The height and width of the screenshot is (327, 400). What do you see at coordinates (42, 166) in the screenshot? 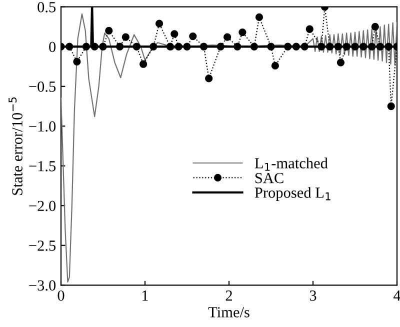
I see `y-tick-label: −1.5` at bounding box center [42, 166].